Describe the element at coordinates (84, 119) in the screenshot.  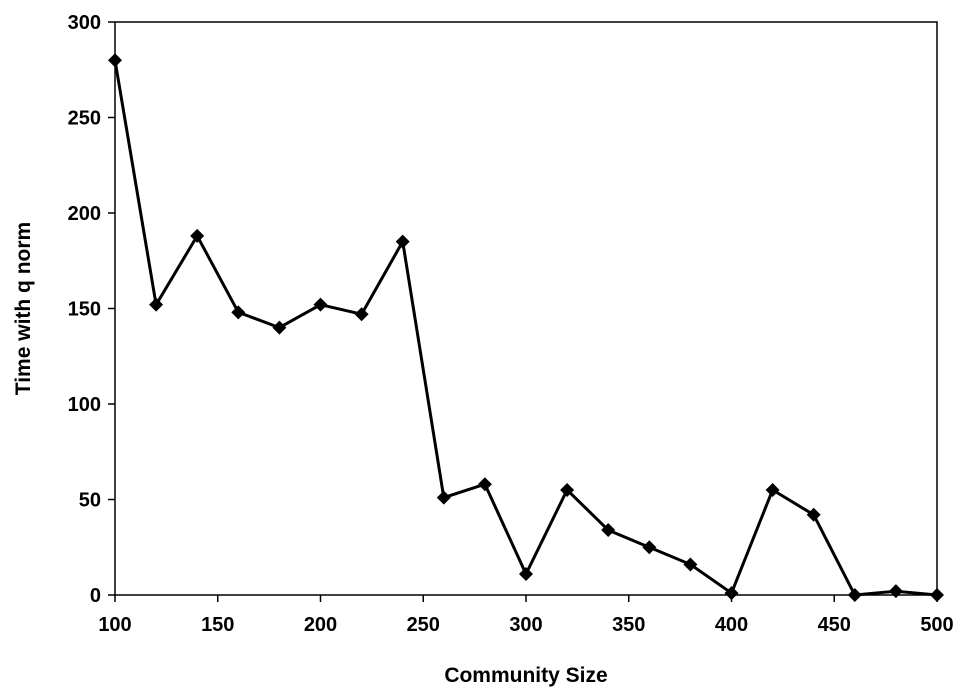
I see `y-tick-label: 250` at that location.